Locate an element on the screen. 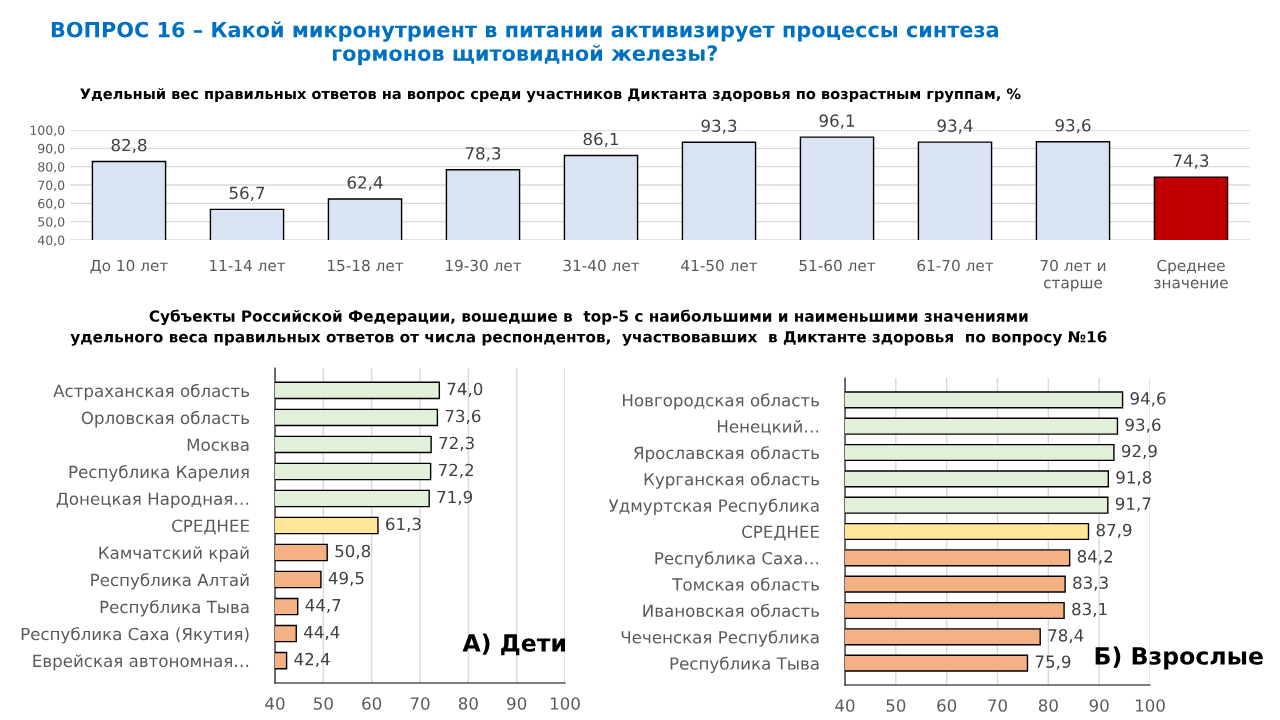 The width and height of the screenshot is (1280, 720). y-tick-label: 70,0 is located at coordinates (51, 186).